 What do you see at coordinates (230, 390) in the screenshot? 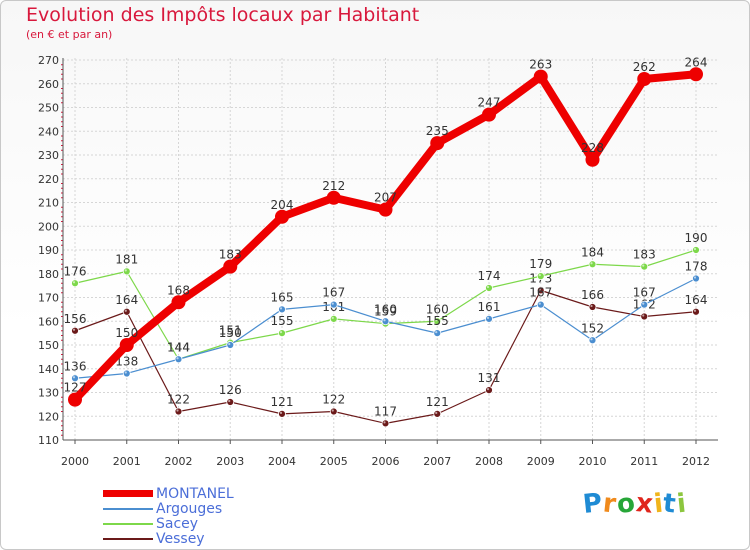
I see `data-label: 126` at bounding box center [230, 390].